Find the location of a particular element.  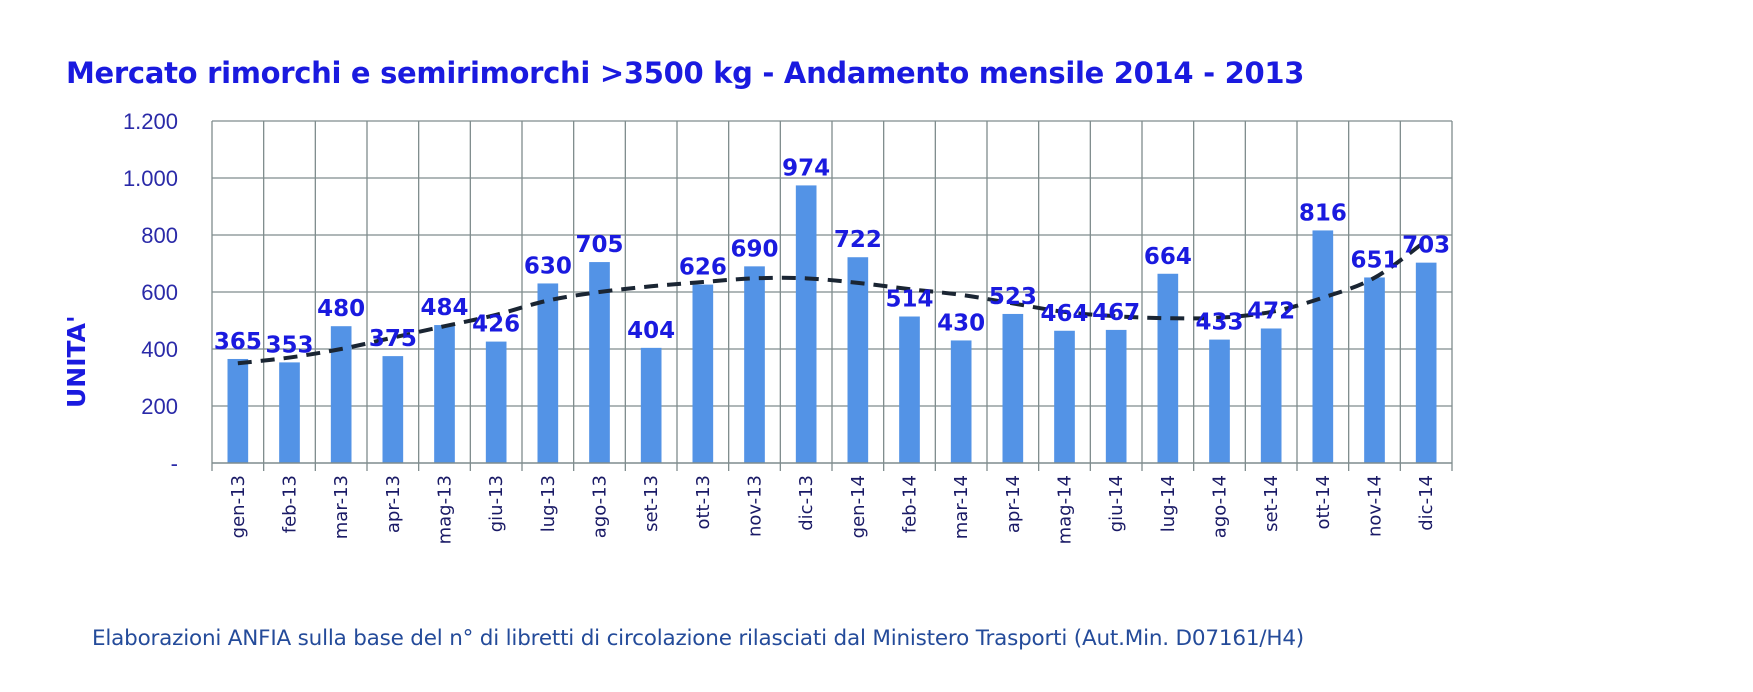

data-label: 690 is located at coordinates (754, 249).